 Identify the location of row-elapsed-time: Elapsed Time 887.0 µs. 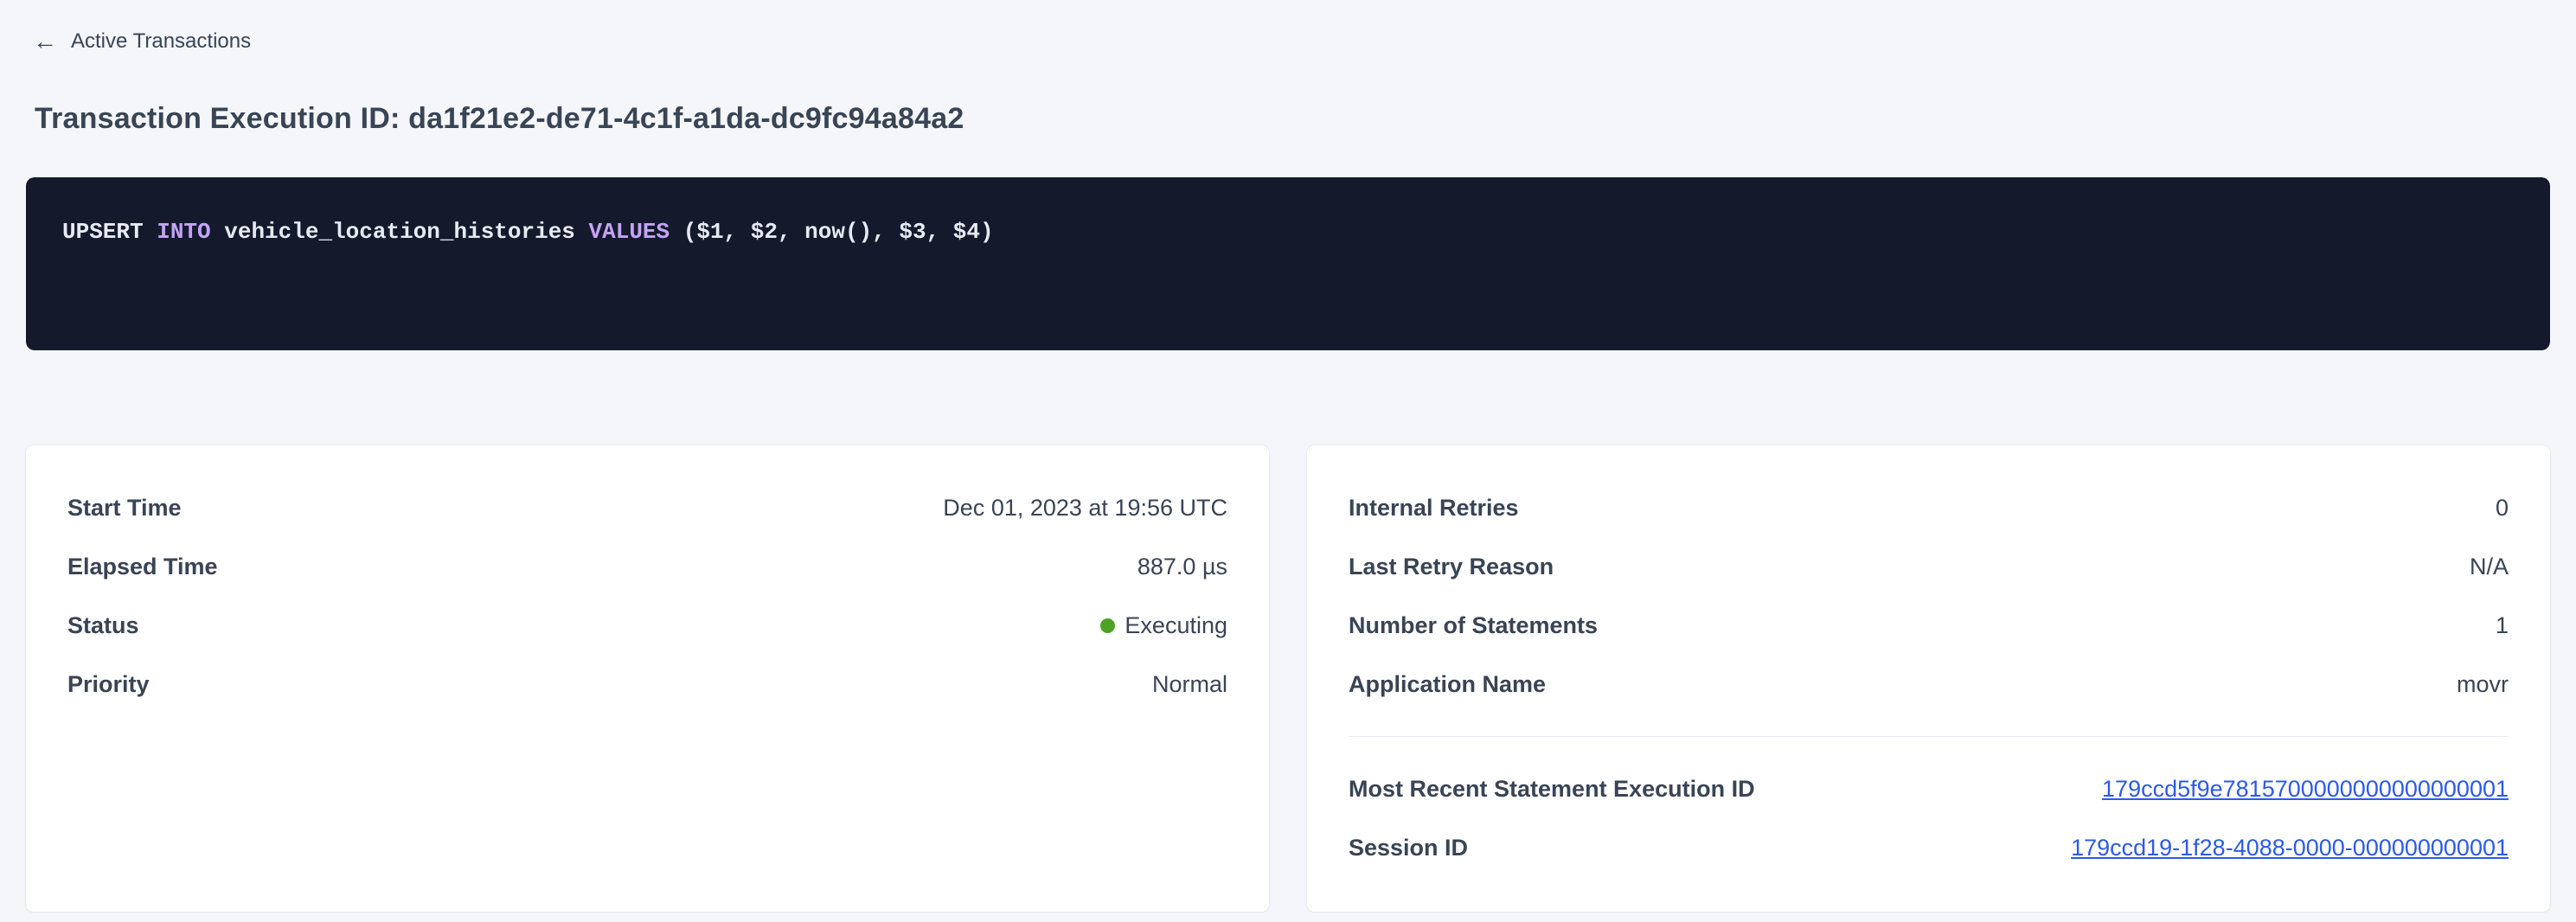
(647, 566).